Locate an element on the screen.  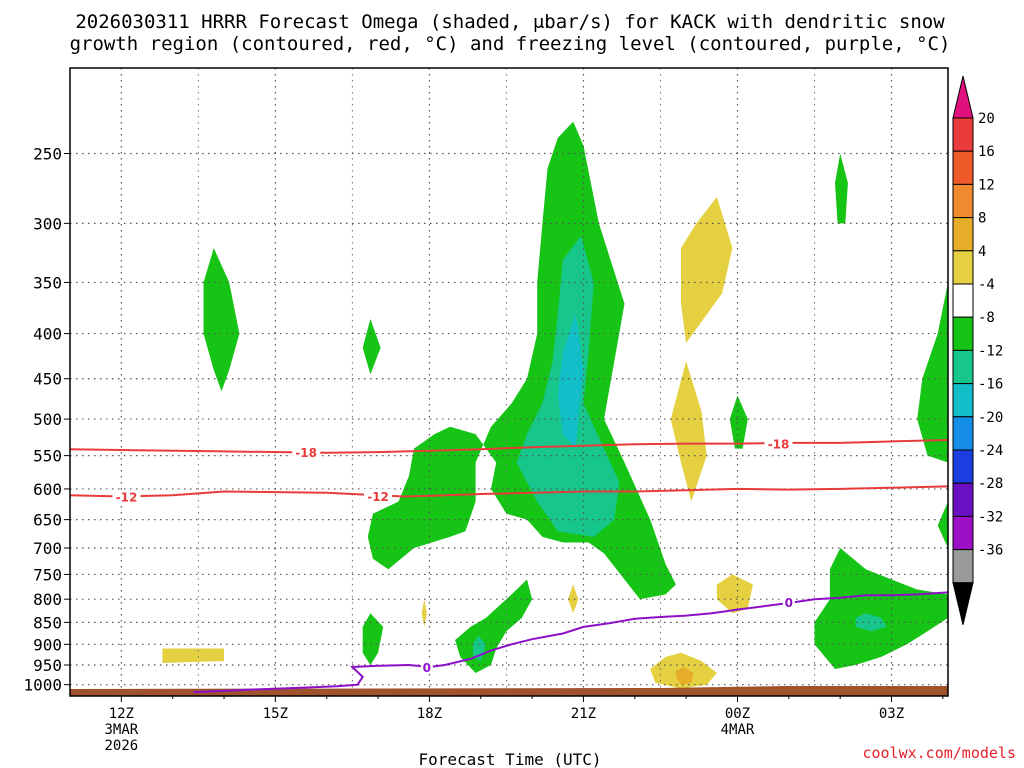
x-tick-label-21Z: 21Z is located at coordinates (583, 714).